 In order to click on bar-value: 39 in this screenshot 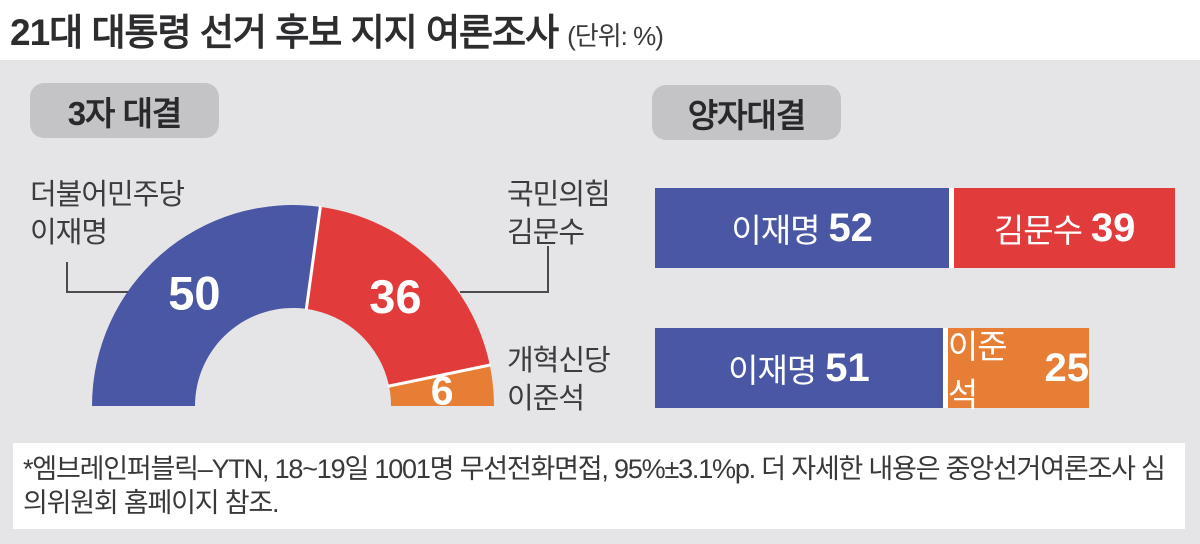, I will do `click(1113, 227)`.